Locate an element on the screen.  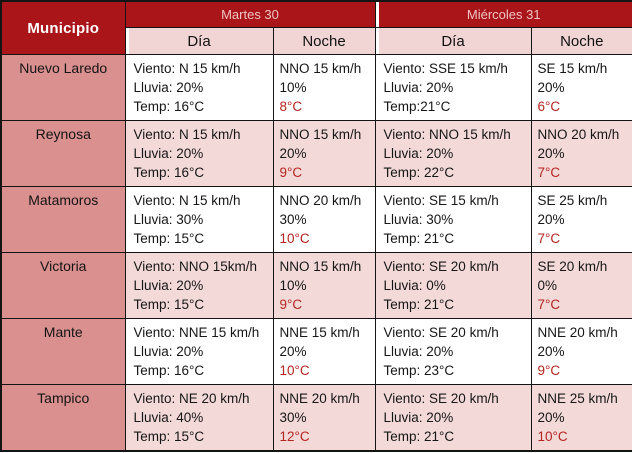
rain-value: 10% is located at coordinates (293, 87).